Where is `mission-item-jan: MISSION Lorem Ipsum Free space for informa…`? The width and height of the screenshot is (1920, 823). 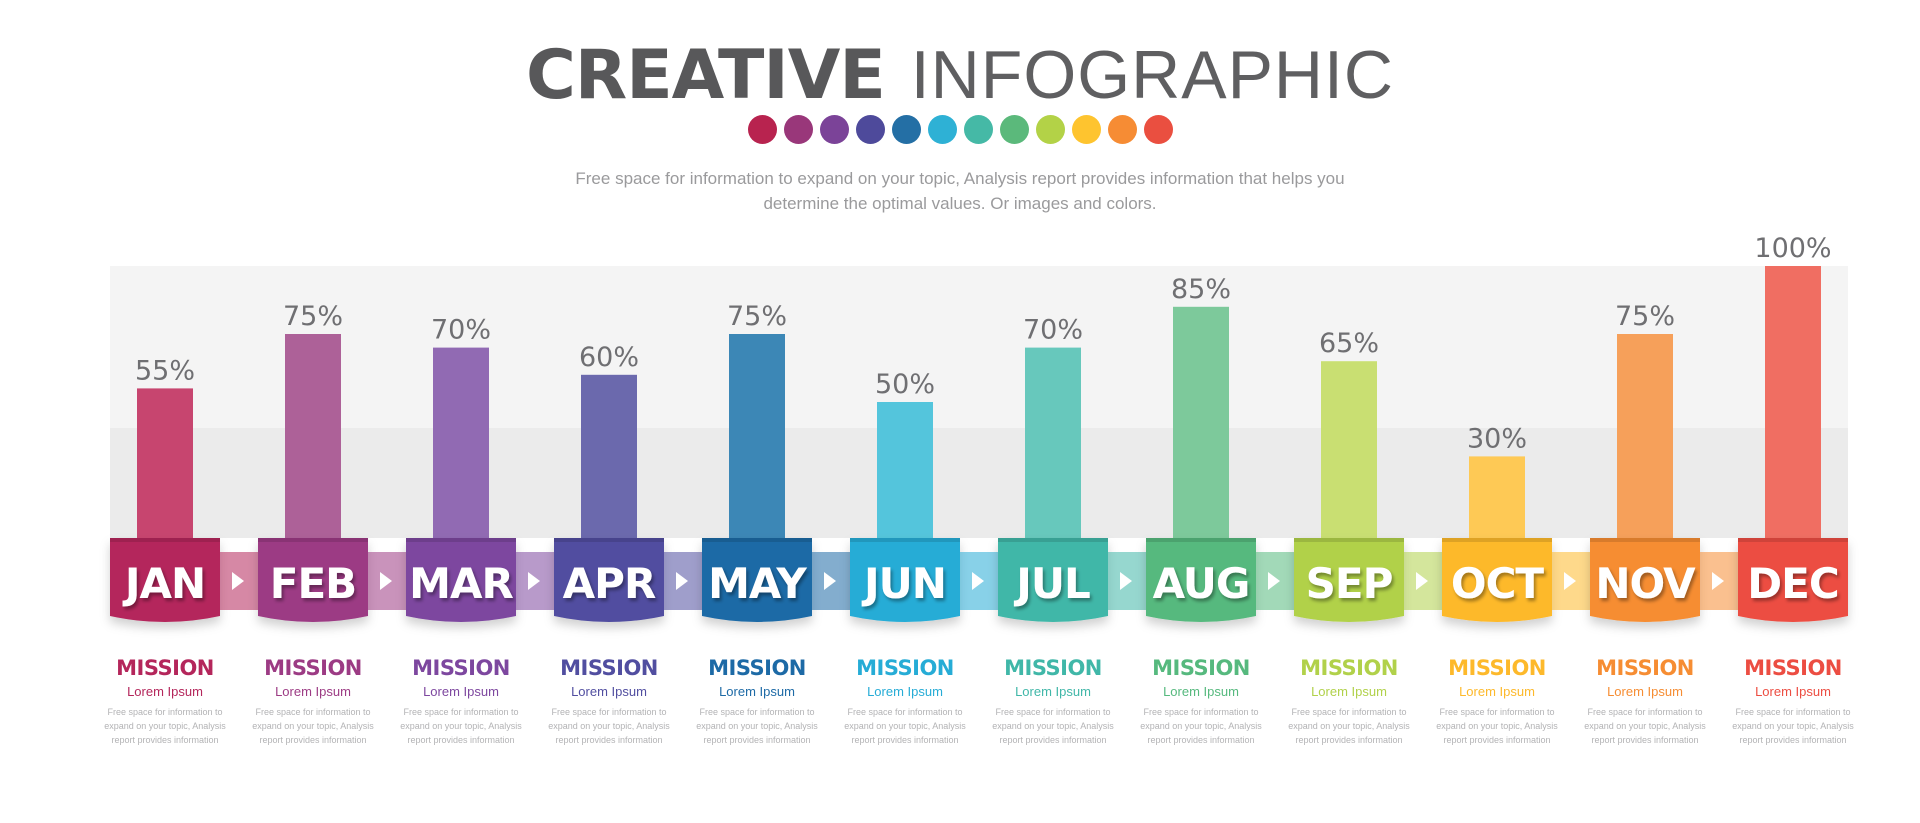 mission-item-jan: MISSION Lorem Ipsum Free space for informa… is located at coordinates (165, 701).